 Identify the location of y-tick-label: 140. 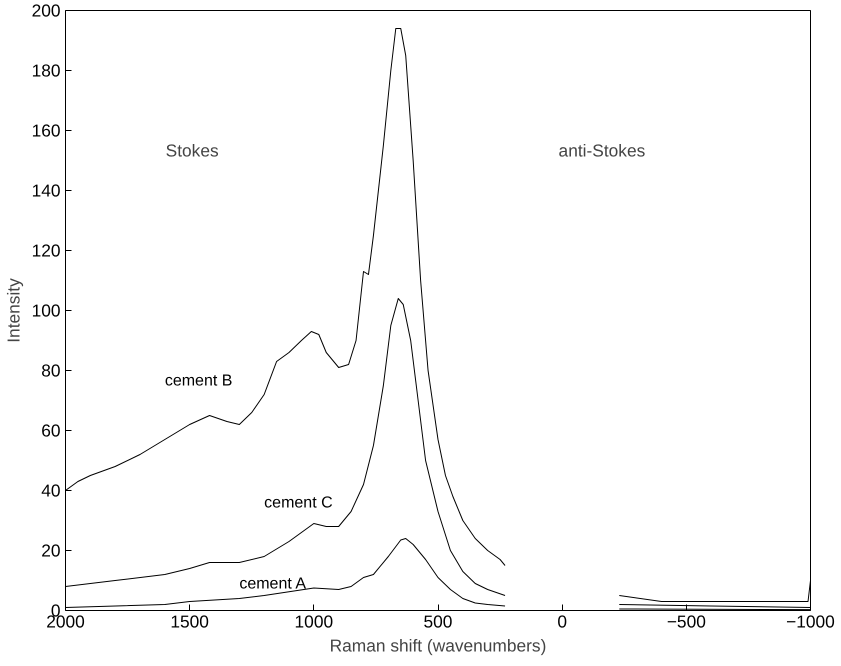
(46, 190).